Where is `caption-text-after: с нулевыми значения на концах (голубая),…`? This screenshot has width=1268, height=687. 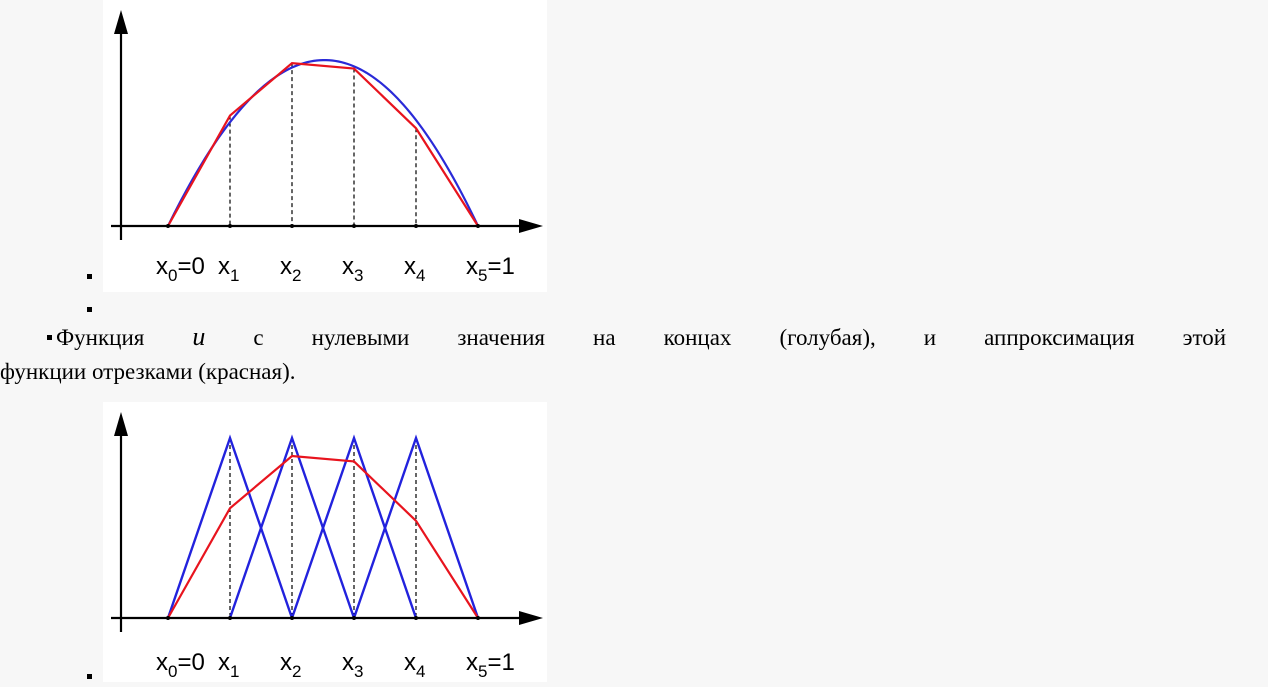 caption-text-after: с нулевыми значения на концах (голубая),… is located at coordinates (740, 337).